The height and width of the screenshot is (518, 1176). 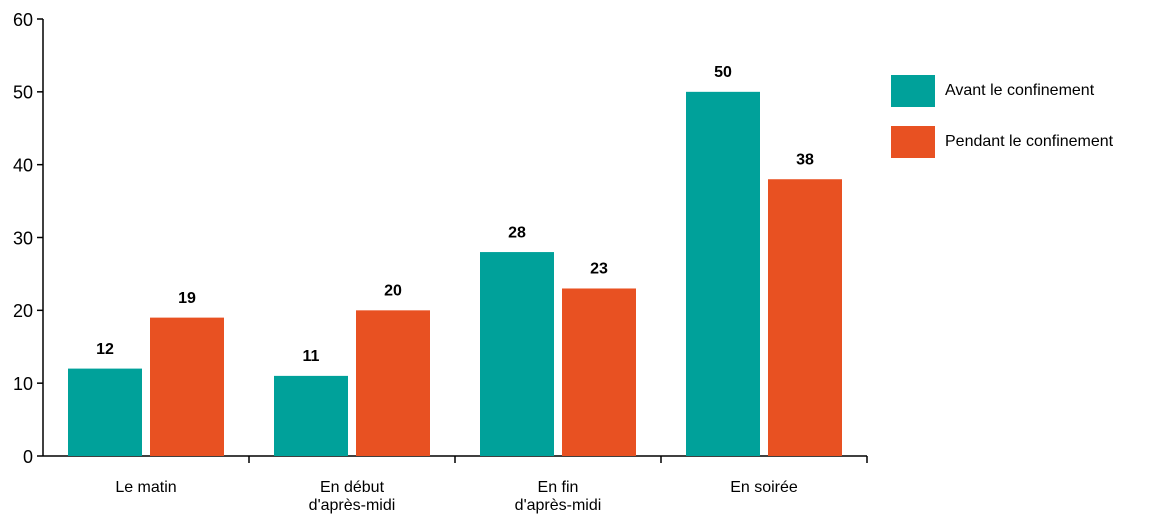 I want to click on x-tick-label: En soirée, so click(x=764, y=487).